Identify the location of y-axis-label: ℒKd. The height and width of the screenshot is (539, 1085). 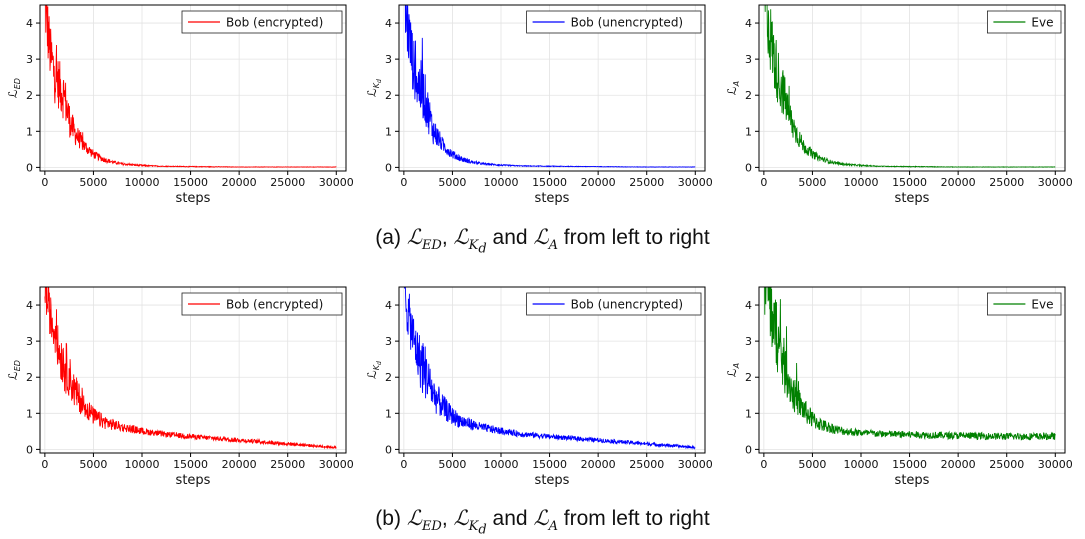
(374, 88).